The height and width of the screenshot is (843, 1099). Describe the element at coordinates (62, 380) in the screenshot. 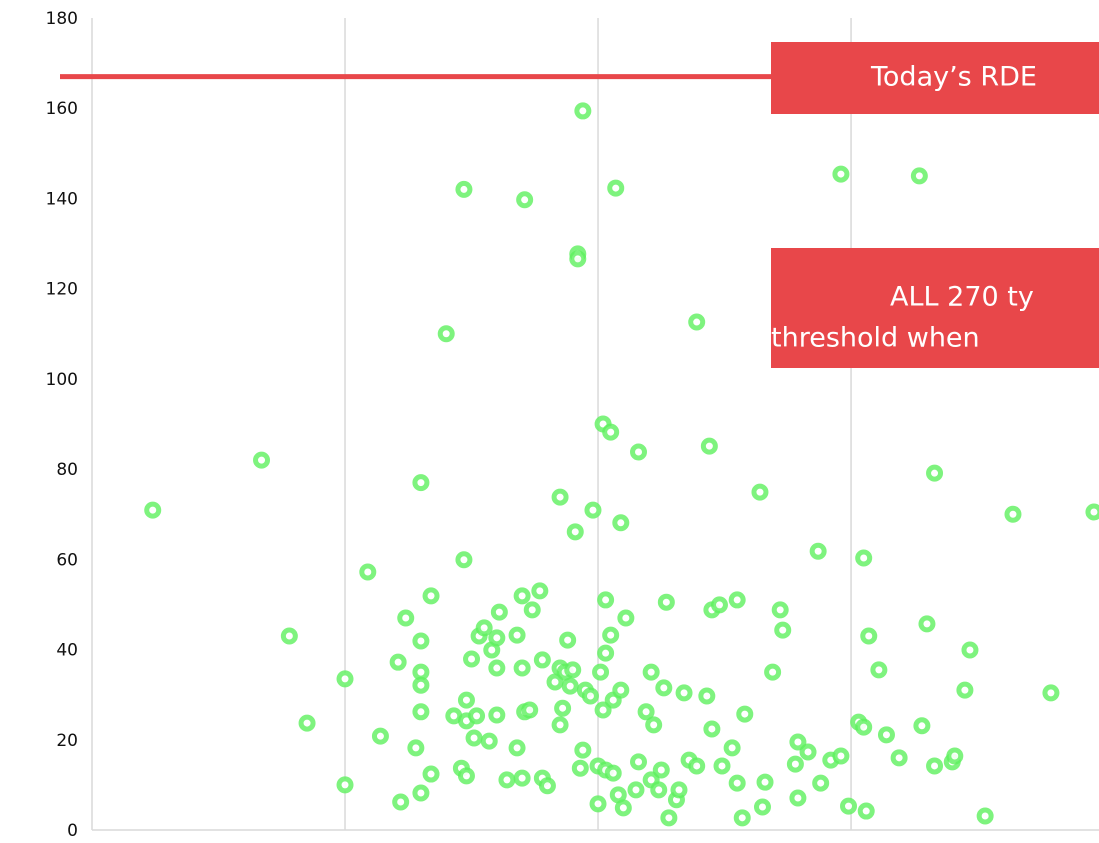

I see `y-tick-label: 100` at that location.